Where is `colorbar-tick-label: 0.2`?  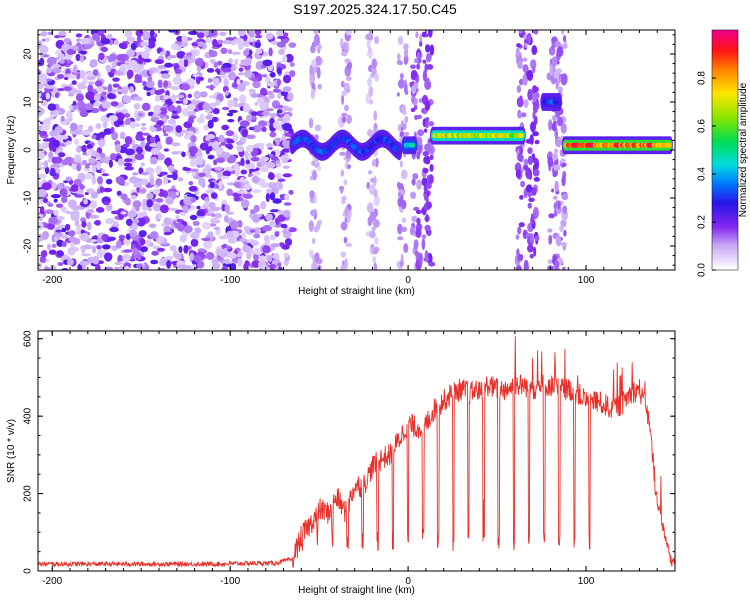 colorbar-tick-label: 0.2 is located at coordinates (702, 222).